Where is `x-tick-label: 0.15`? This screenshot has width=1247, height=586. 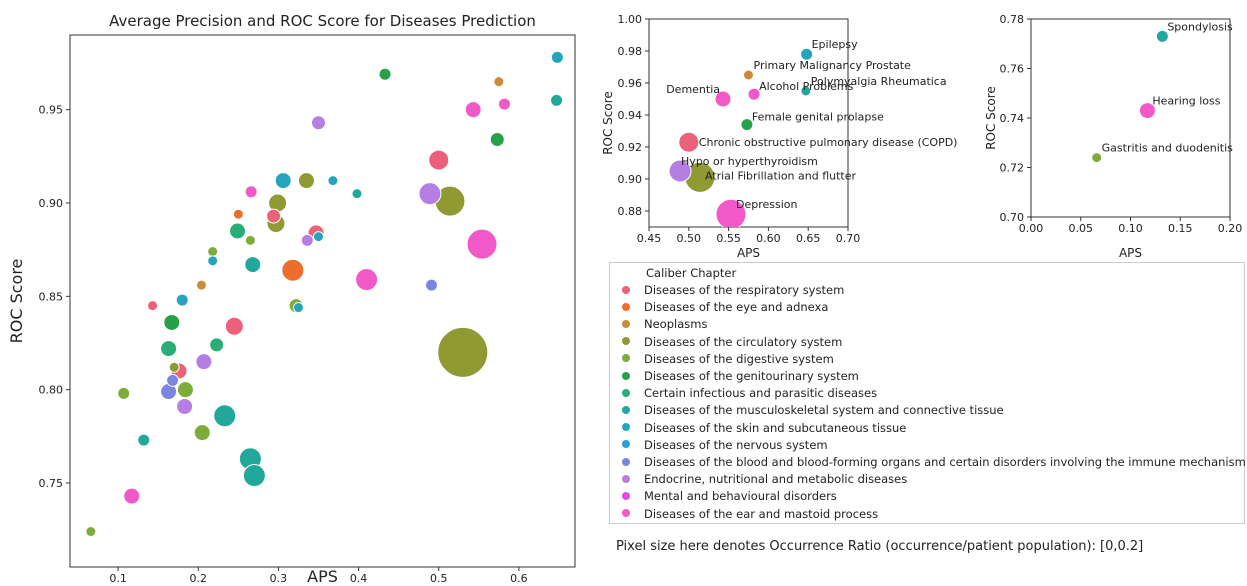 x-tick-label: 0.15 is located at coordinates (1180, 228).